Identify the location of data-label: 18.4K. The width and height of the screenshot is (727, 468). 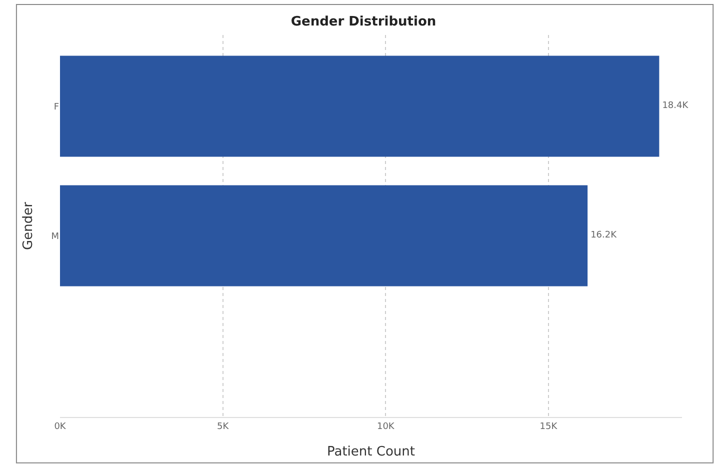
(676, 106).